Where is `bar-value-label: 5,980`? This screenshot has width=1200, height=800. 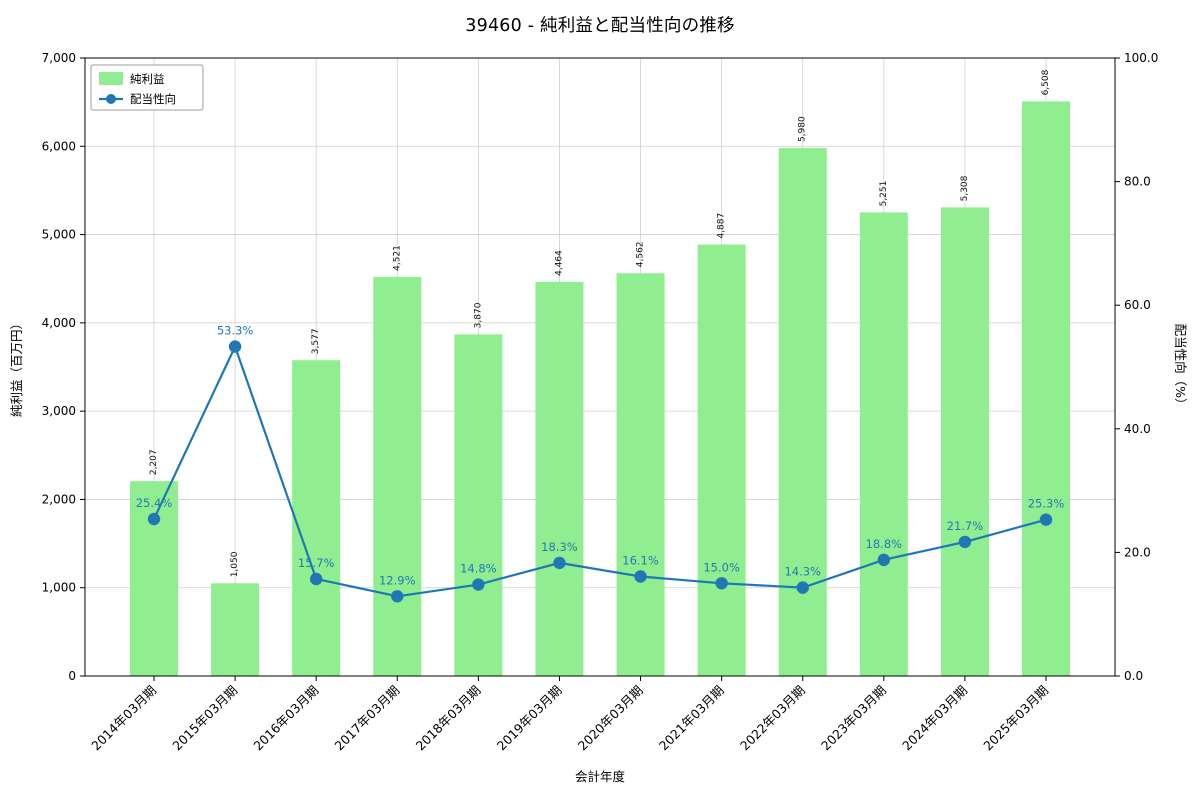
bar-value-label: 5,980 is located at coordinates (803, 129).